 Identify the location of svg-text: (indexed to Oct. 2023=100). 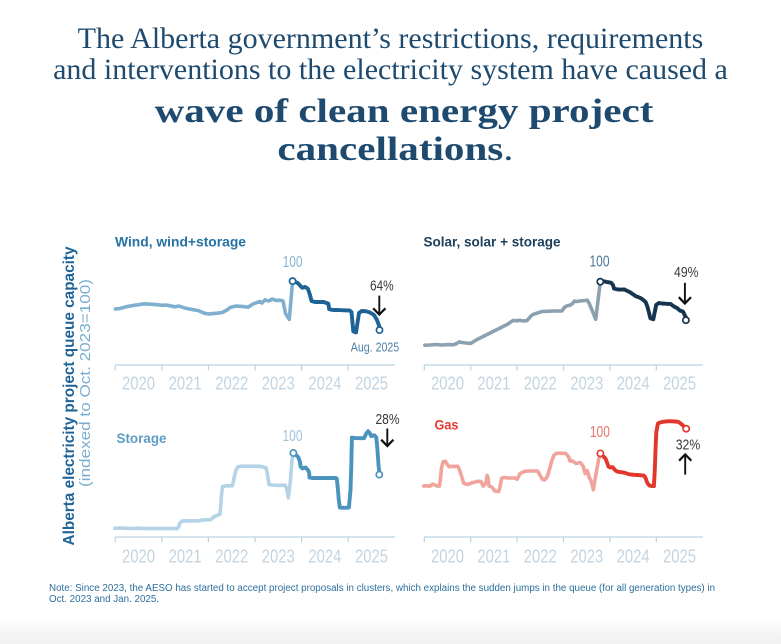
(85, 383).